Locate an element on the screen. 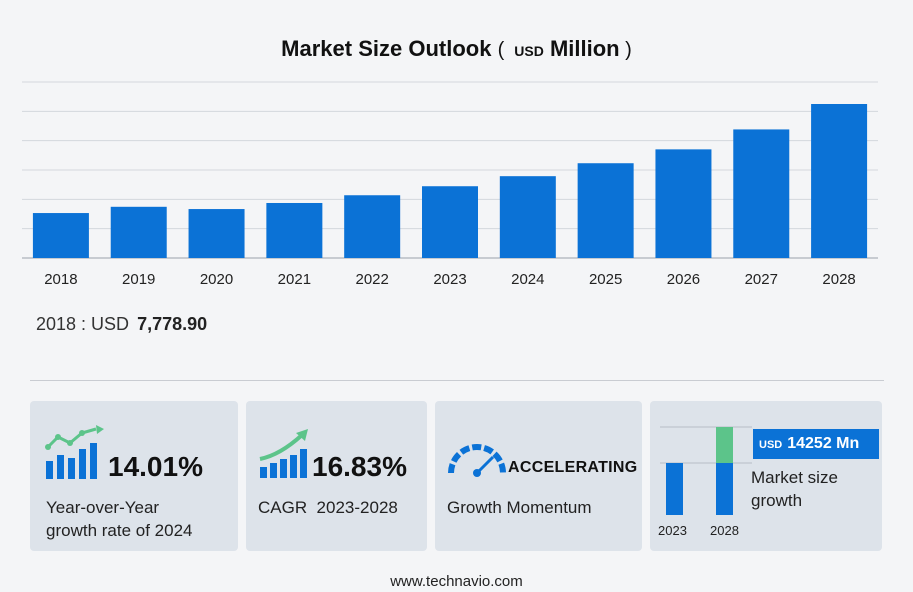 The height and width of the screenshot is (592, 913). x-tick-label: 2018 is located at coordinates (60, 279).